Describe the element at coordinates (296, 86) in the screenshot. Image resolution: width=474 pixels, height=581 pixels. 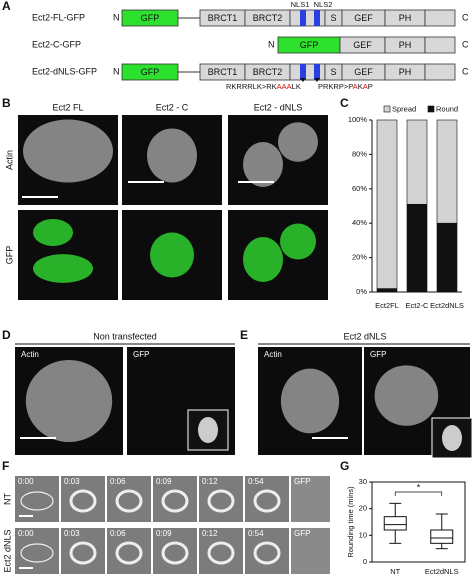
I see `mutation-part: LK` at that location.